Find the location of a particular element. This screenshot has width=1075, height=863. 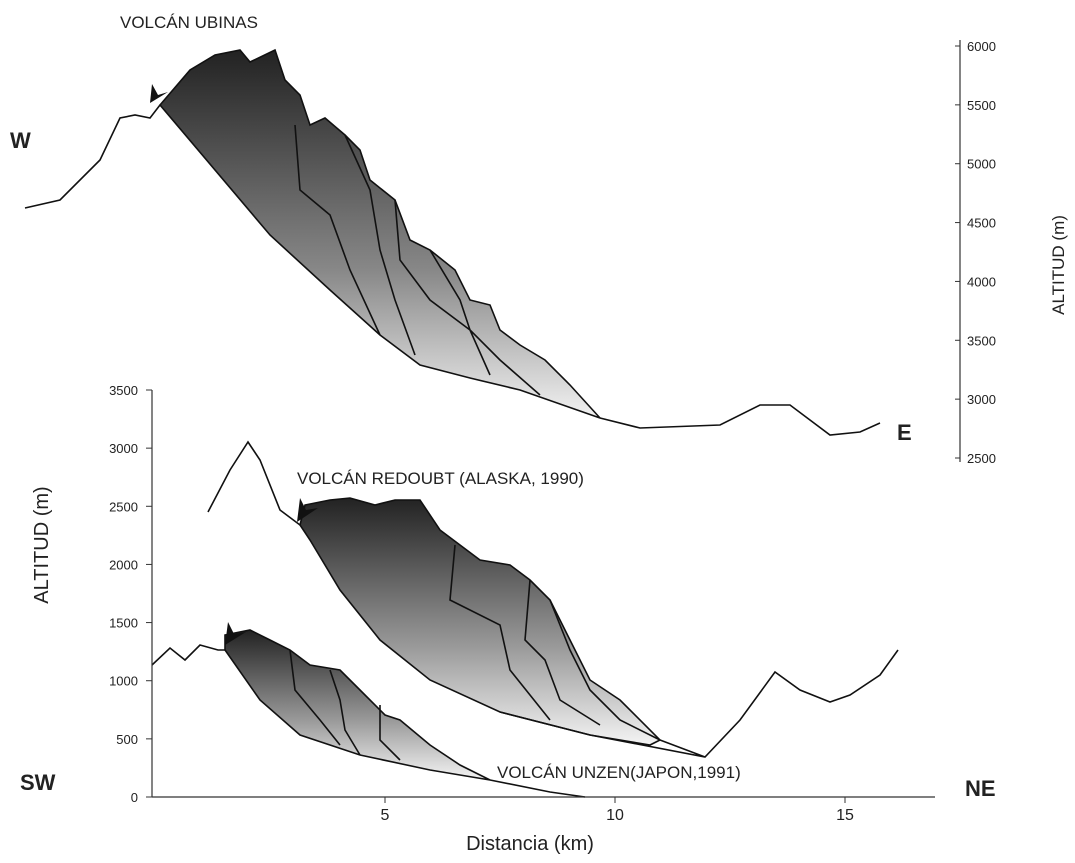

tick-label: 10 is located at coordinates (615, 815).